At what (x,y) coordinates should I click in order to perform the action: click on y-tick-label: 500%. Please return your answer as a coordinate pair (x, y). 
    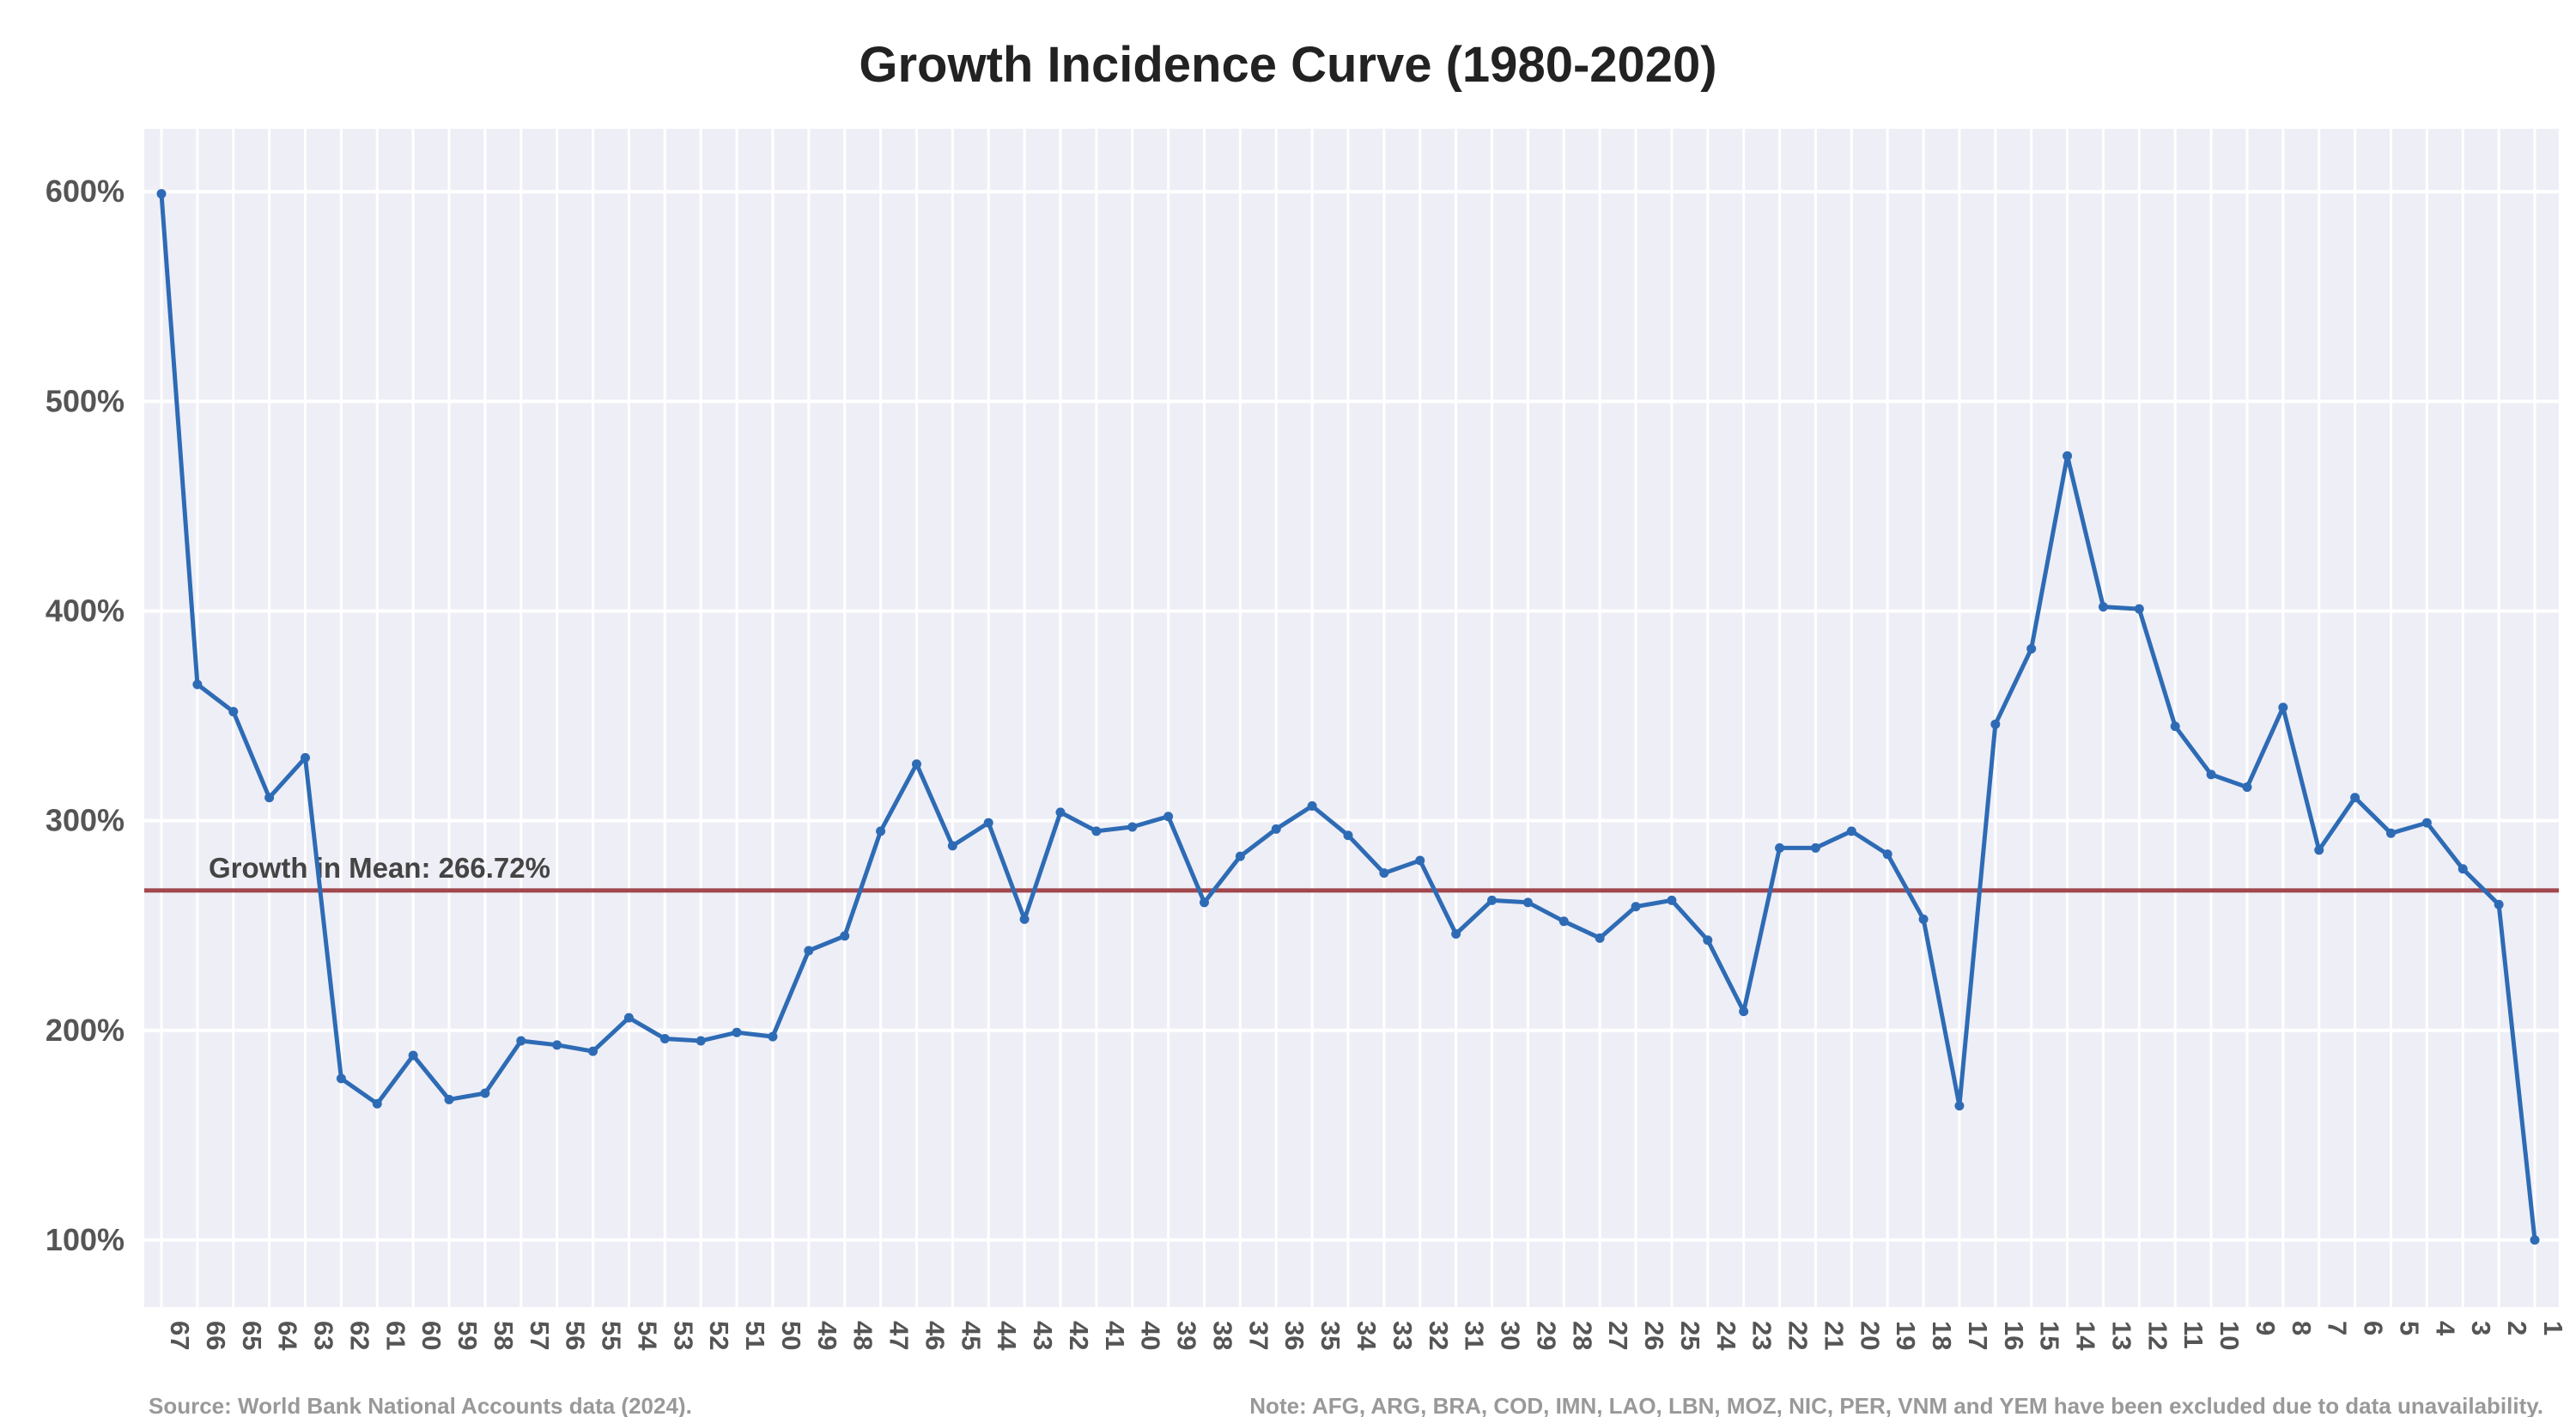
    Looking at the image, I should click on (85, 400).